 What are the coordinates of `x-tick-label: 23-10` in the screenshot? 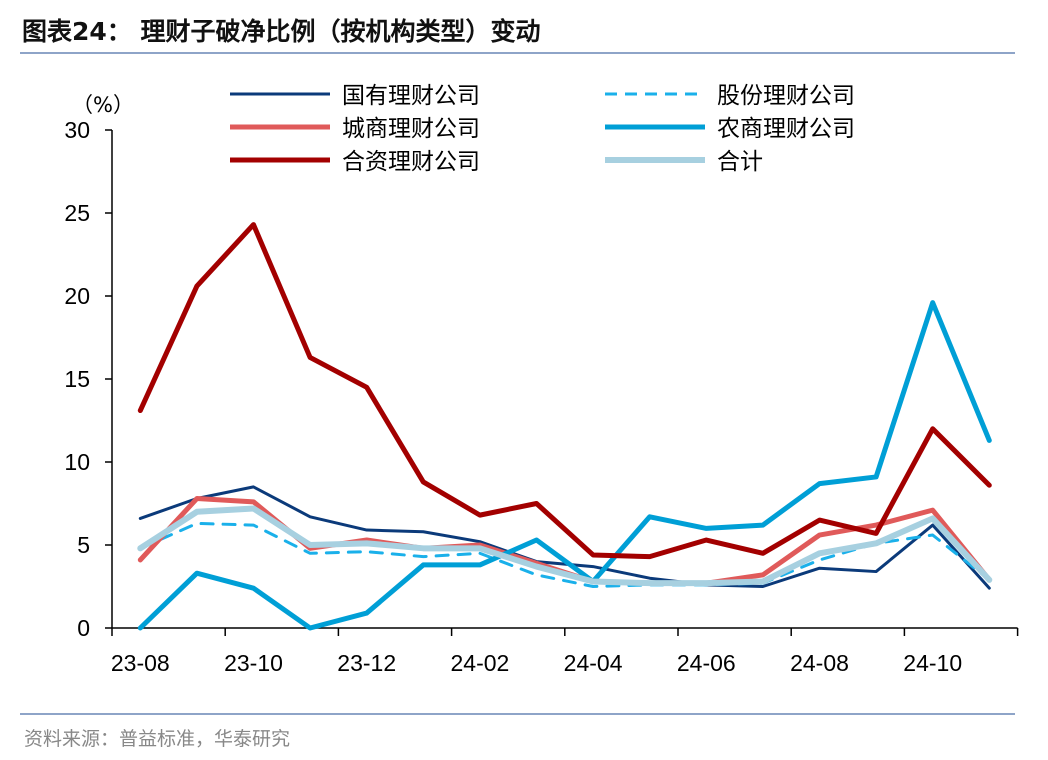 It's located at (253, 663).